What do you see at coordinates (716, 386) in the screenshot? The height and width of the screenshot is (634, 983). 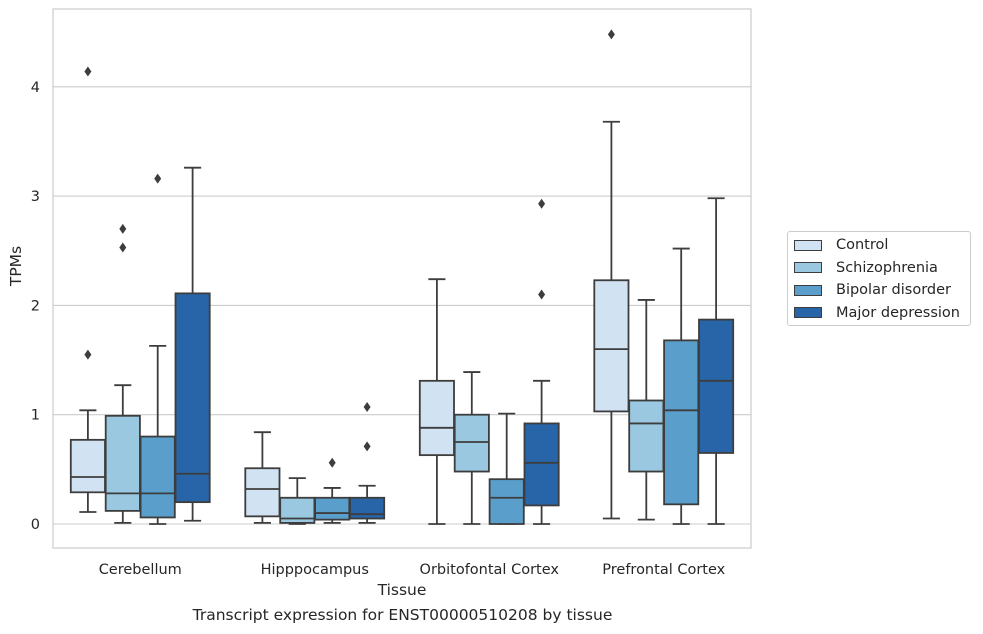 I see `box-body-major-depression-prefrontal-cortex` at bounding box center [716, 386].